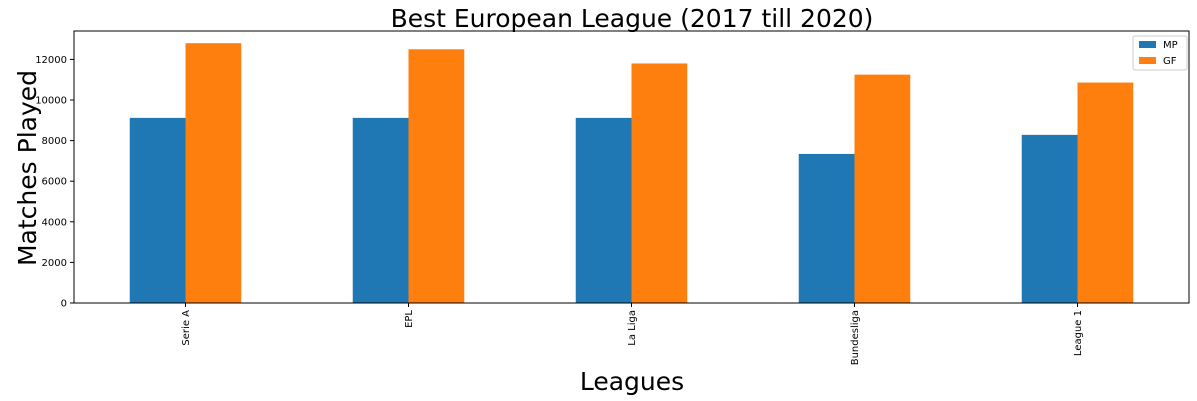 This screenshot has height=401, width=1197. Describe the element at coordinates (186, 328) in the screenshot. I see `x-tick-label-serie-a: Serie A` at that location.